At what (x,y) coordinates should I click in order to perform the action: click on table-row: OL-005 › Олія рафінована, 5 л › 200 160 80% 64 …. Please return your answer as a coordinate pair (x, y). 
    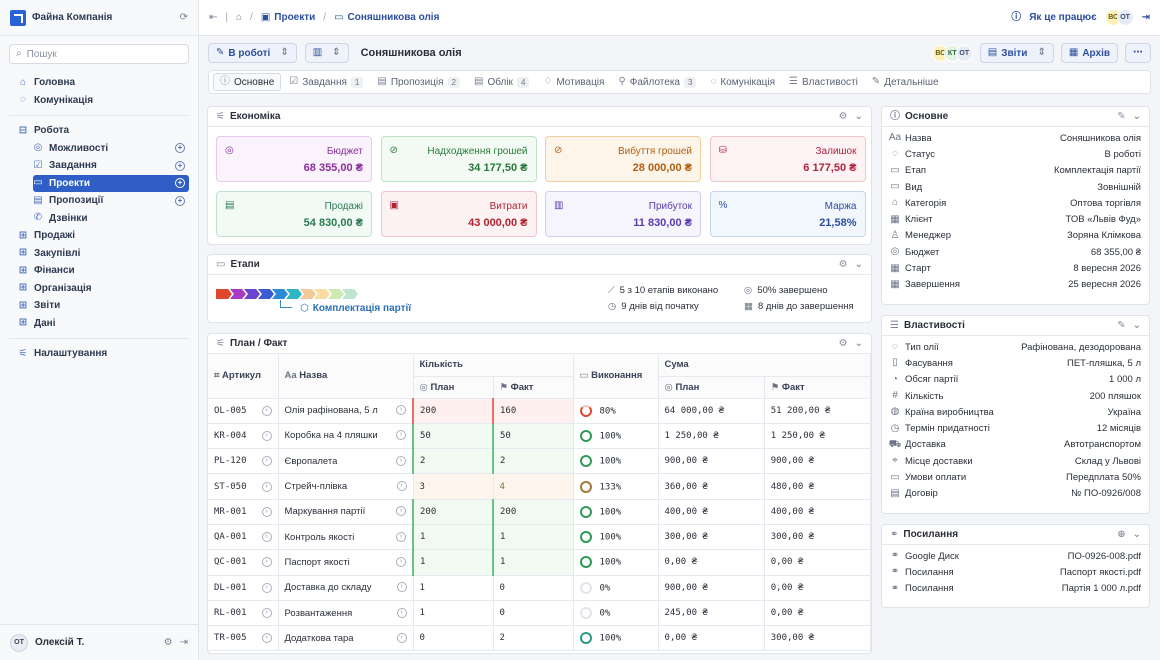
    Looking at the image, I should click on (539, 411).